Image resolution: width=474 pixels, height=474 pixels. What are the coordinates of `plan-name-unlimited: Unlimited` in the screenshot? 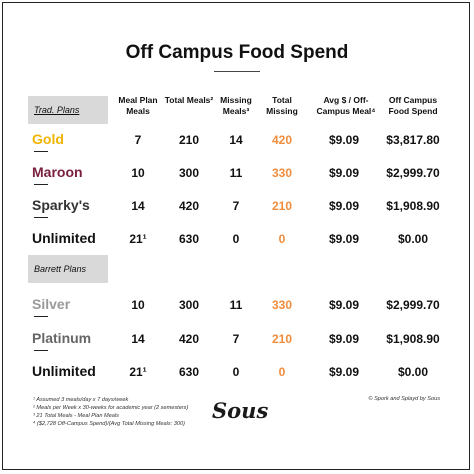 It's located at (64, 238).